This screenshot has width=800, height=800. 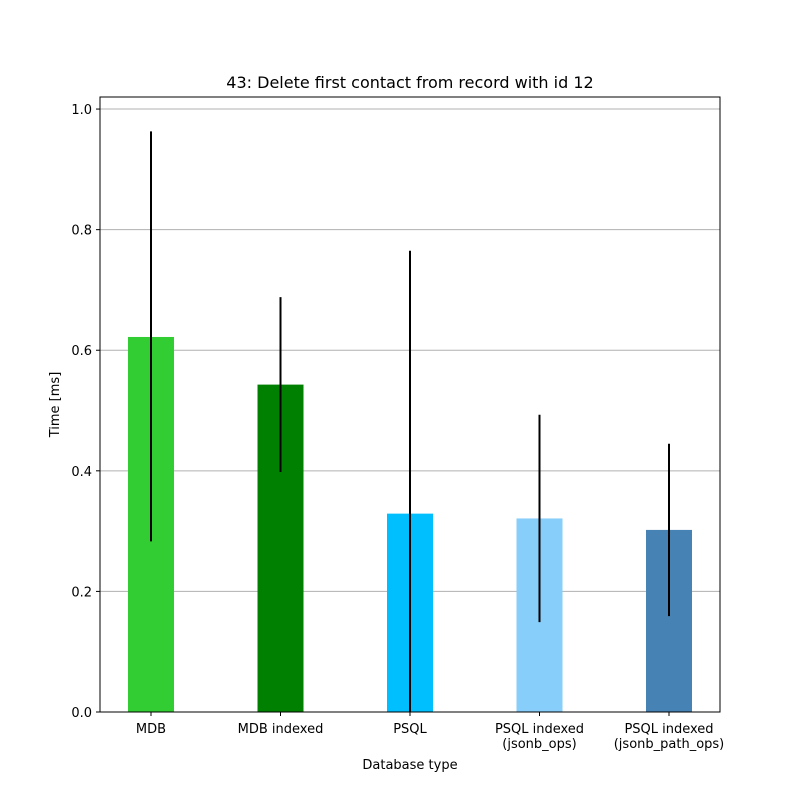 What do you see at coordinates (81, 592) in the screenshot?
I see `y-tick-label: 0.2` at bounding box center [81, 592].